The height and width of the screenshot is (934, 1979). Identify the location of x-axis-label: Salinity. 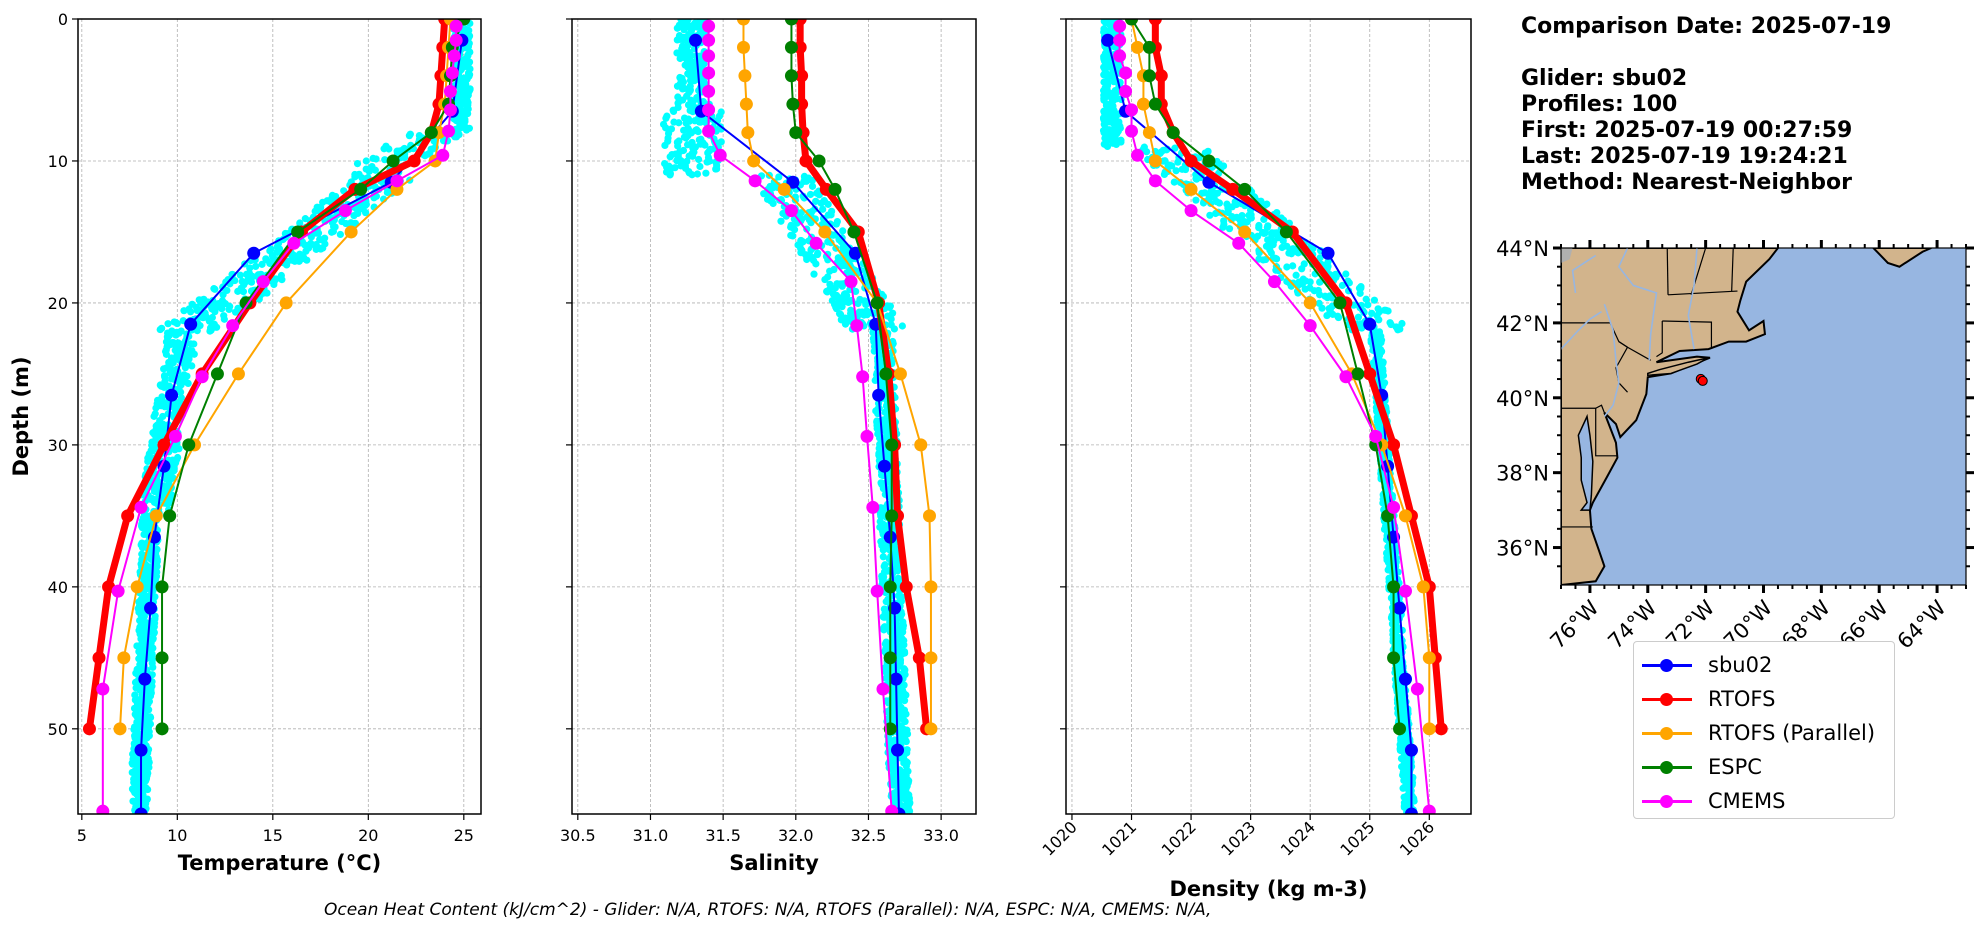
(774, 863).